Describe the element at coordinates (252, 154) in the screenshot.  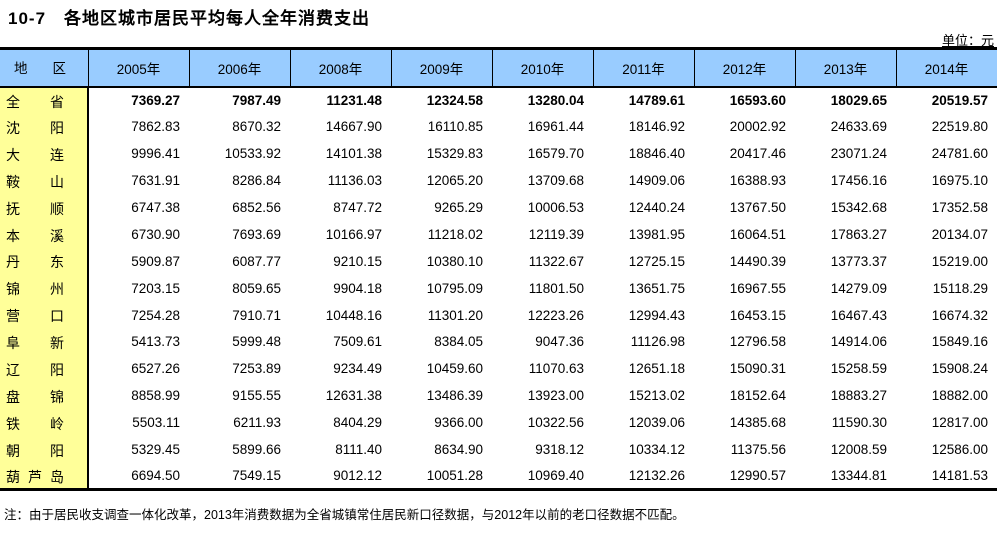
I see `value-cell: 10533.92` at that location.